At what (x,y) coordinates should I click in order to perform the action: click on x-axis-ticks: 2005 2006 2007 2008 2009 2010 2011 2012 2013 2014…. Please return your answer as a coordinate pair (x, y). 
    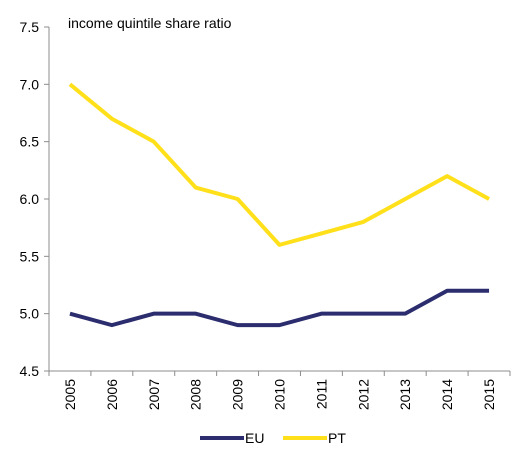
    Looking at the image, I should click on (279, 390).